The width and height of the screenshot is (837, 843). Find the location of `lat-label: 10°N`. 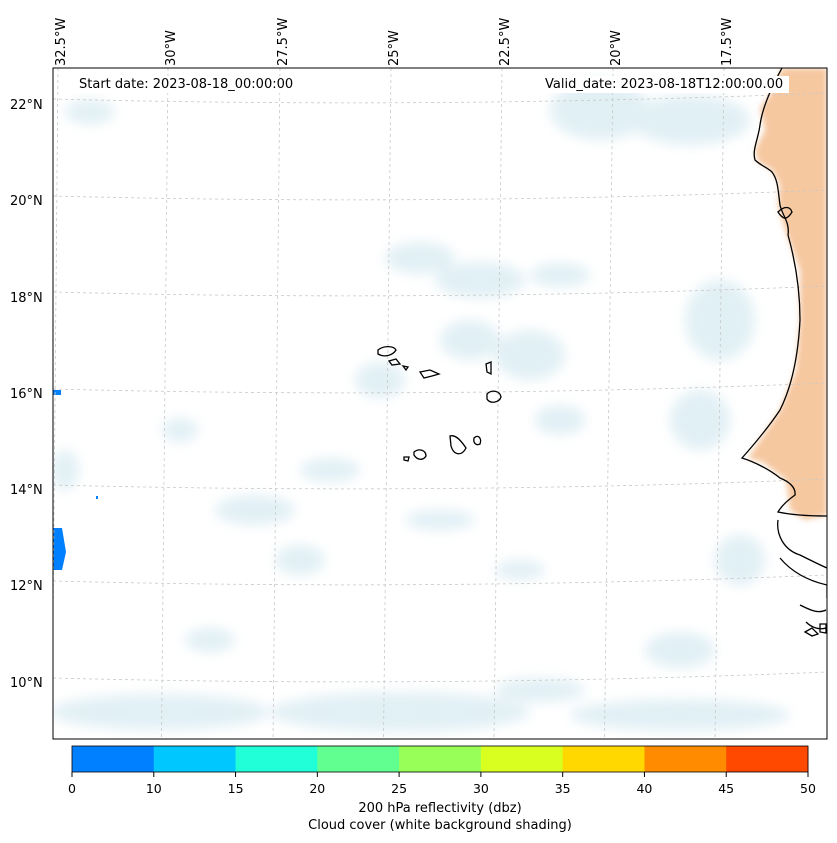

lat-label: 10°N is located at coordinates (26, 683).